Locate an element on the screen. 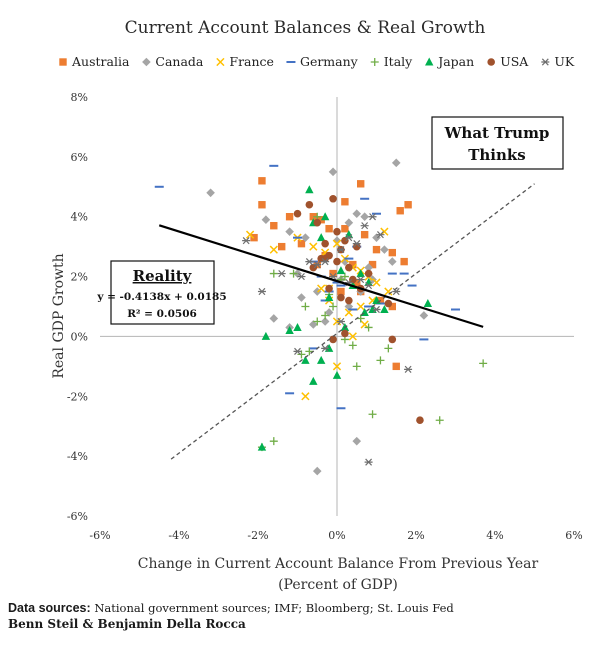  legend-marker-asterisk is located at coordinates (545, 62).